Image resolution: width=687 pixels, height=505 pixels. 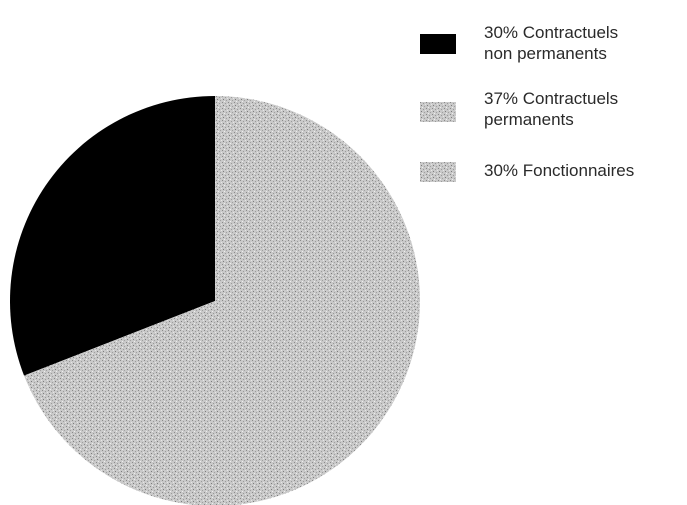 I want to click on legend-label-fonctionnaires: 30% Fonctionnaires, so click(x=559, y=170).